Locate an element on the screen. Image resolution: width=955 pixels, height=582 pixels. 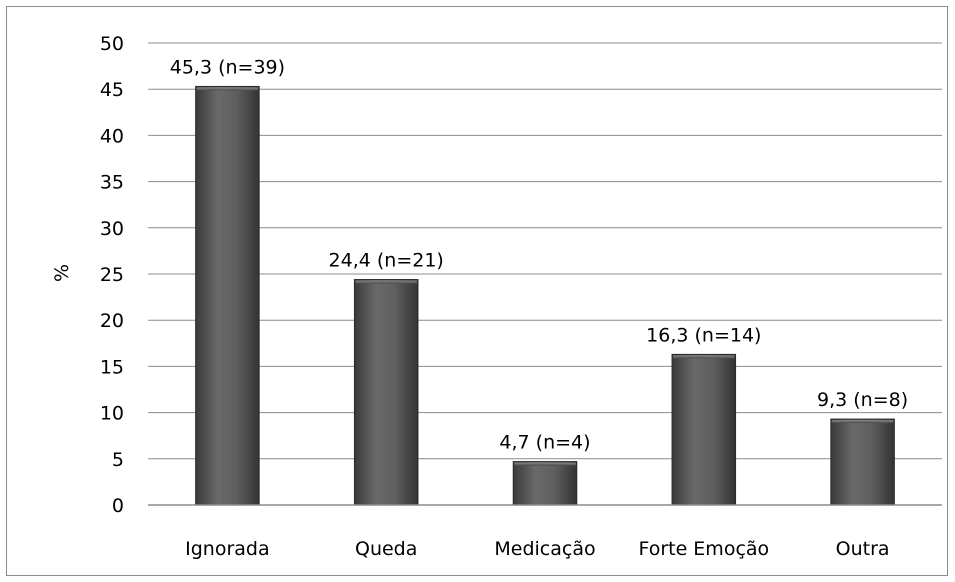
y-tick-label: 10 is located at coordinates (112, 414).